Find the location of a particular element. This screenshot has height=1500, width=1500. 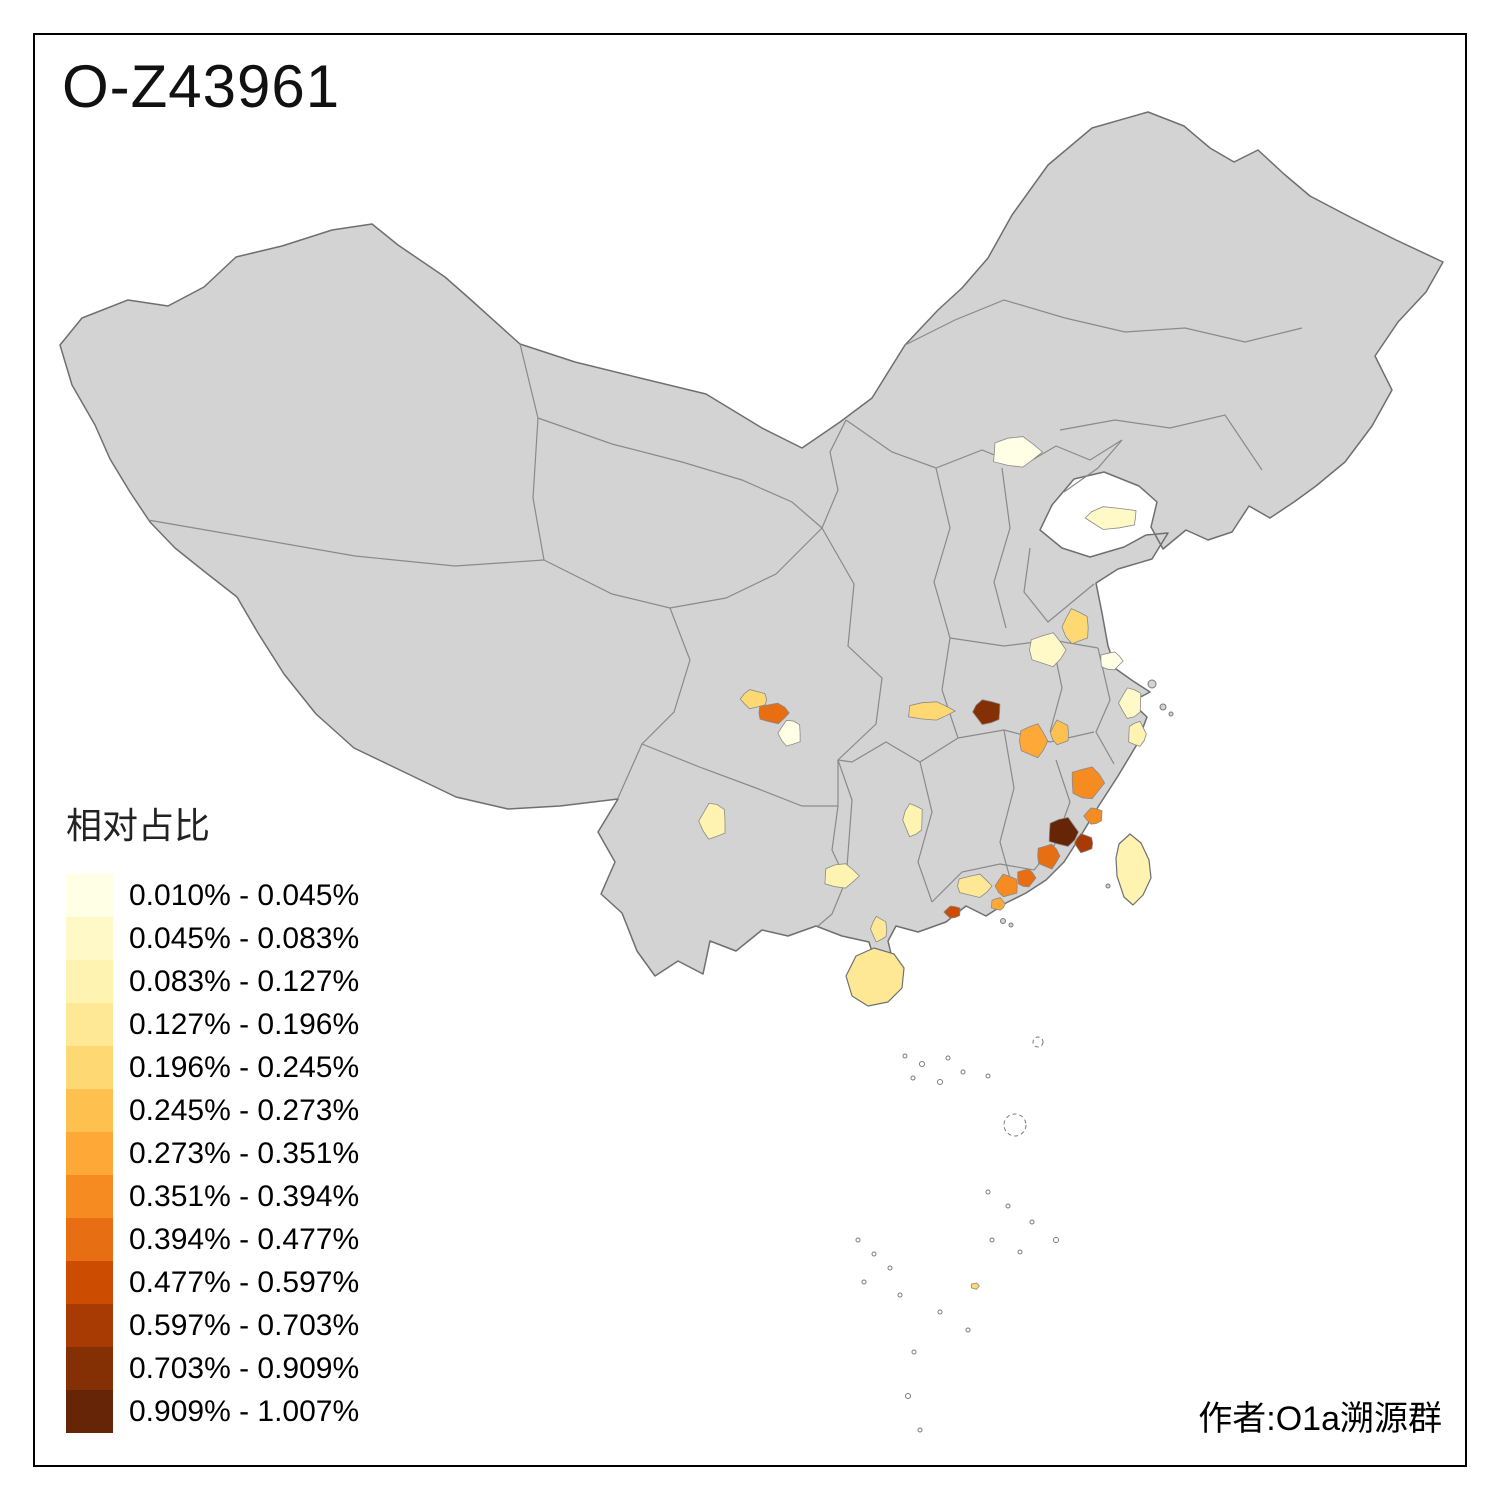

legend-item: 0.703% - 0.909% is located at coordinates (212, 1368).